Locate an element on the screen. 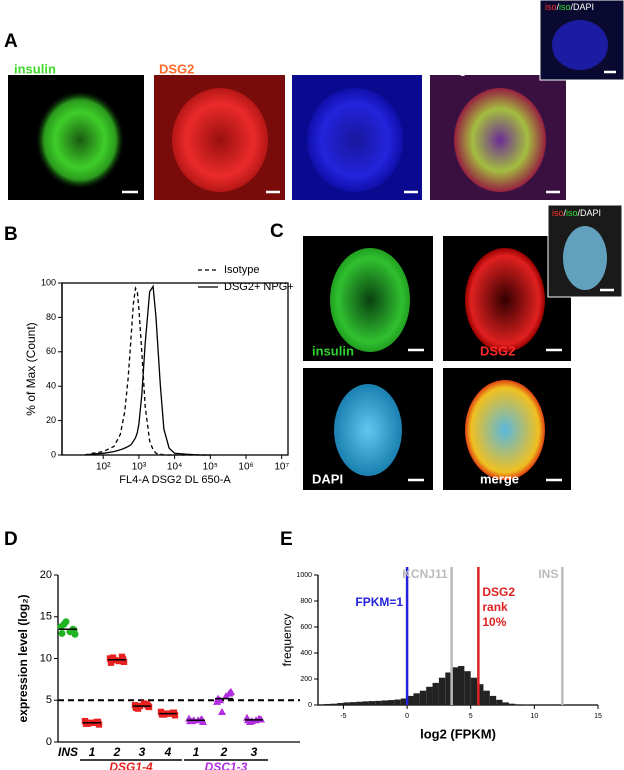 This screenshot has height=770, width=624. y-tick-label: 40 is located at coordinates (51, 386).